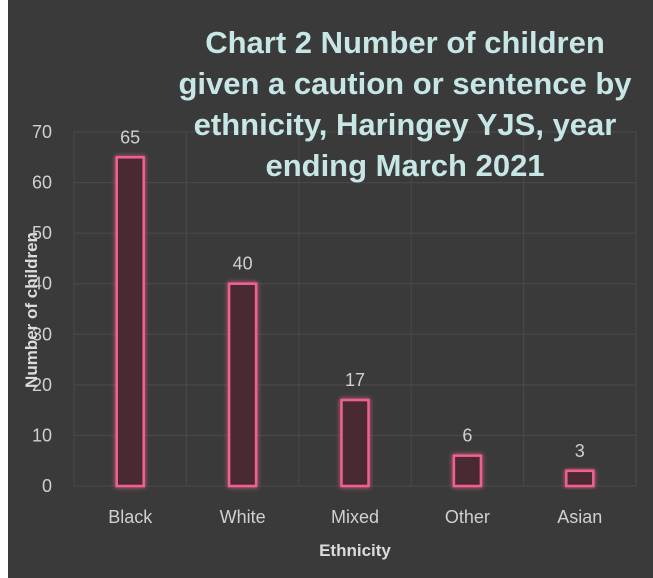 This screenshot has width=653, height=578. Describe the element at coordinates (42, 385) in the screenshot. I see `y-tick-label: 20` at that location.